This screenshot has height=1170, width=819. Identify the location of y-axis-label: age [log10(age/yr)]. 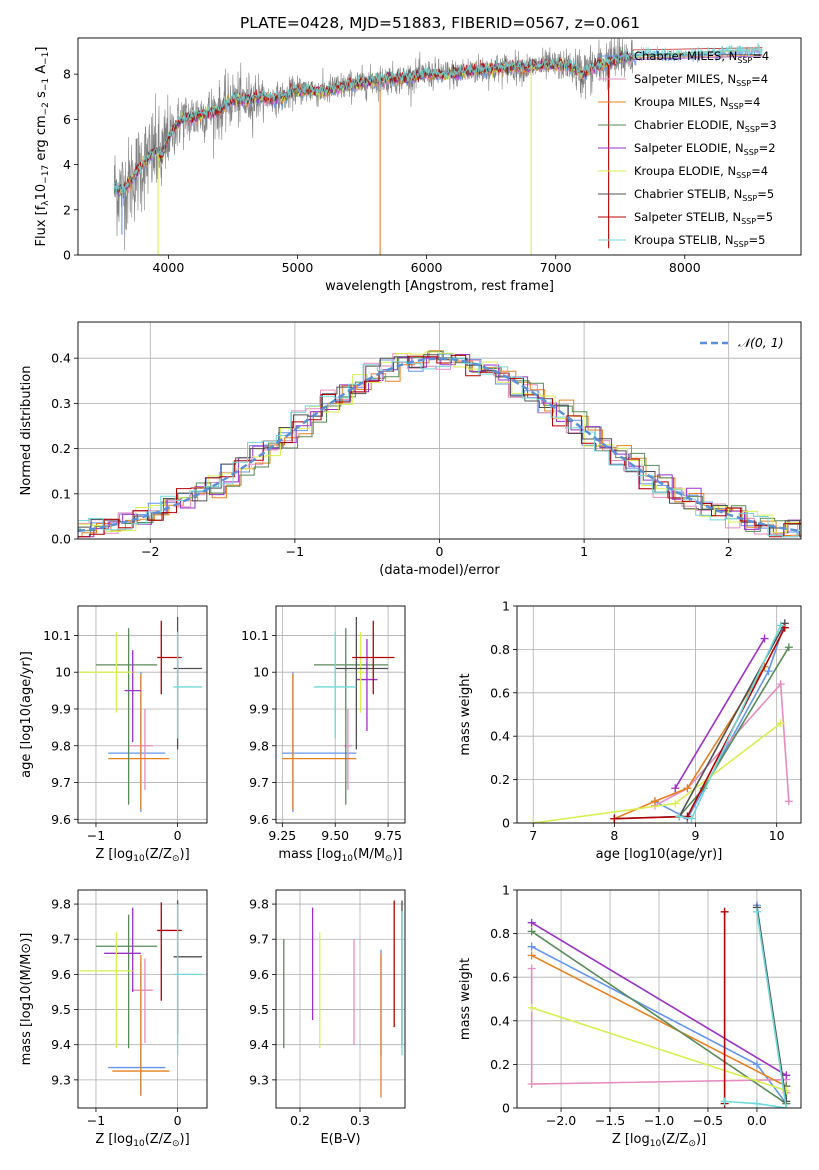
(26, 714).